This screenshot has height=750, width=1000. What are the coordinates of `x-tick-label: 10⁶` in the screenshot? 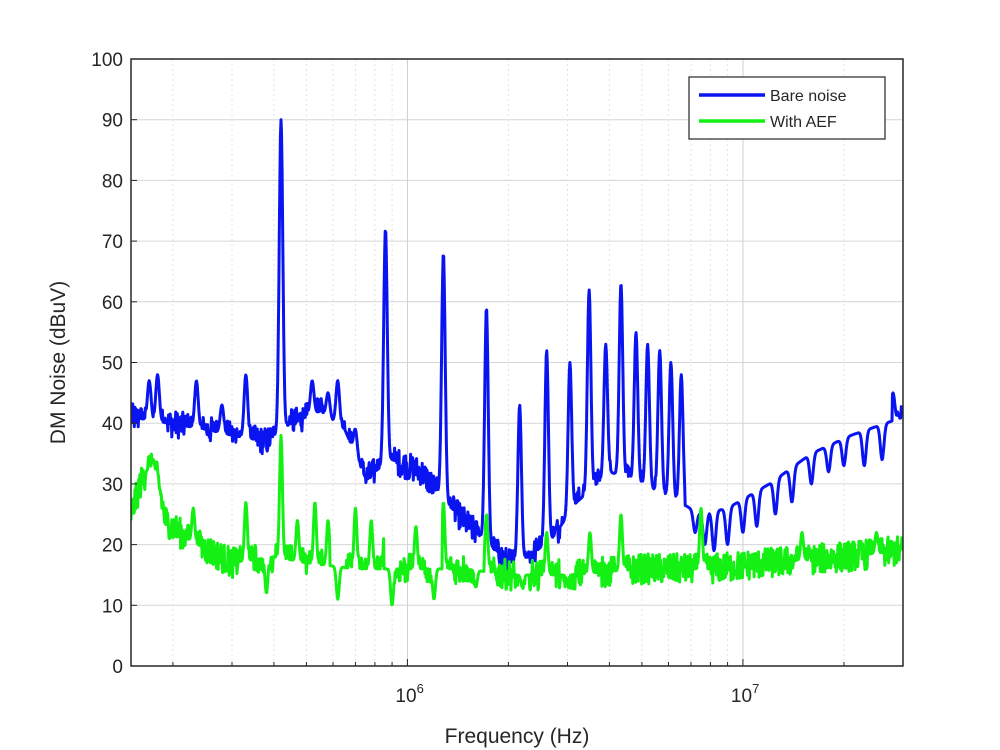 It's located at (409, 694).